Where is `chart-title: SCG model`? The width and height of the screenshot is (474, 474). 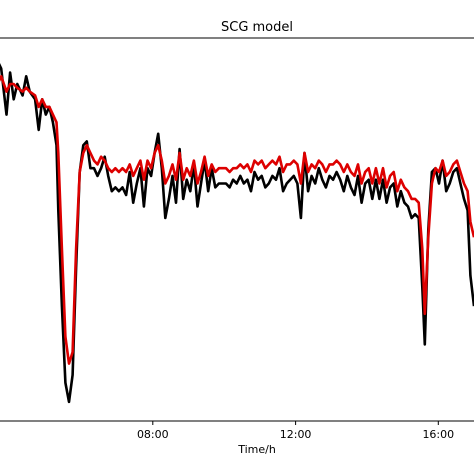 chart-title: SCG model is located at coordinates (257, 27).